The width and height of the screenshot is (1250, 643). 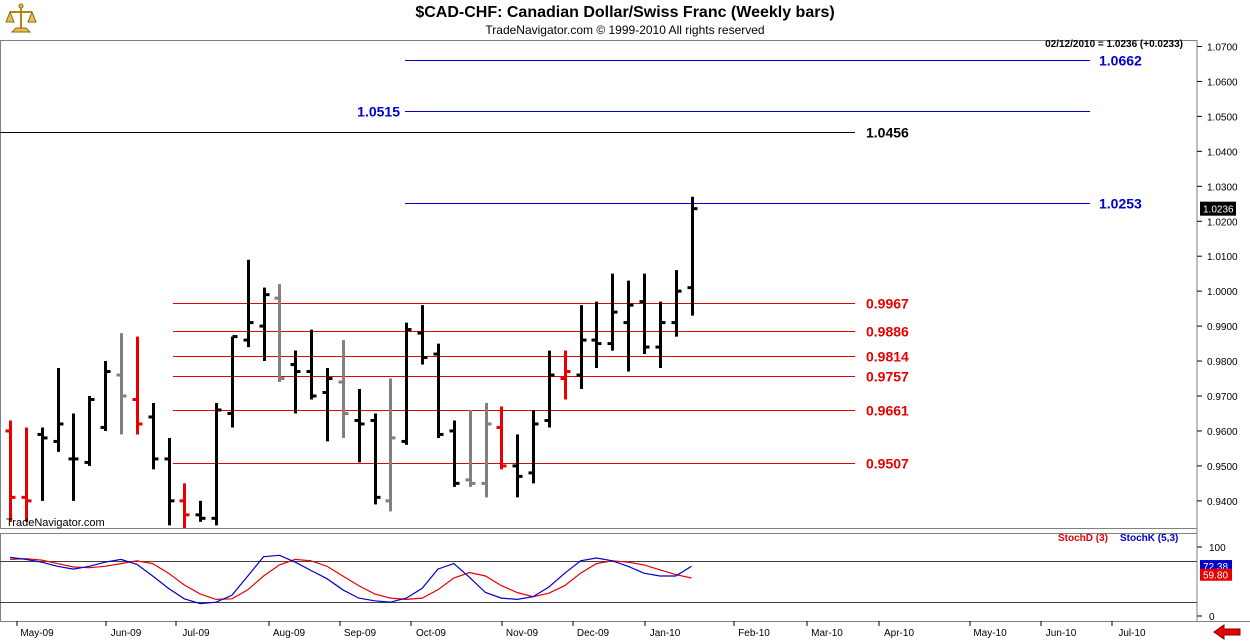 I want to click on y-tick-label: 1.0300, so click(x=1222, y=187).